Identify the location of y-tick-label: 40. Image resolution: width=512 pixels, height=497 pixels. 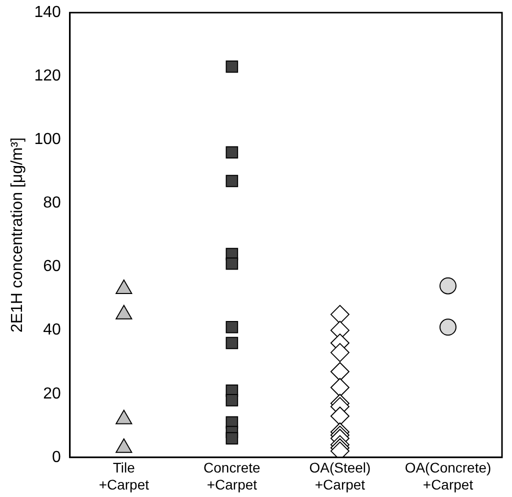
(52, 330).